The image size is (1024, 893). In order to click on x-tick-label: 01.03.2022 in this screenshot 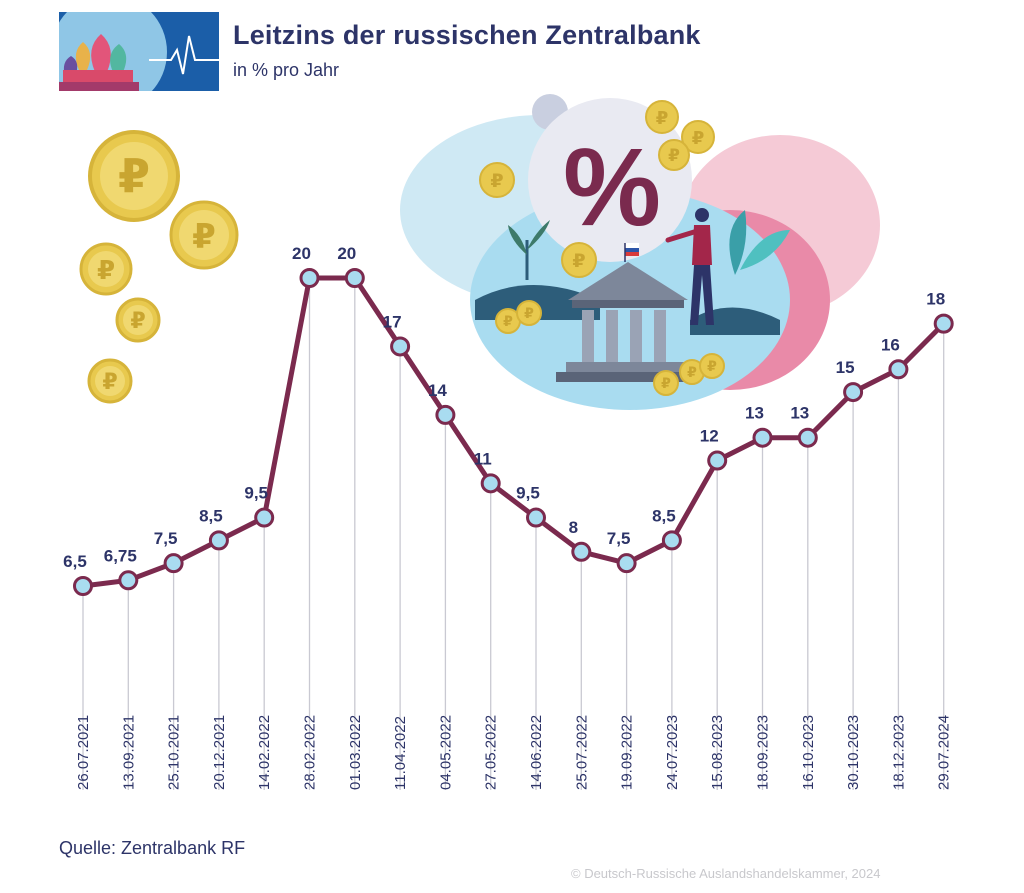, I will do `click(355, 752)`.